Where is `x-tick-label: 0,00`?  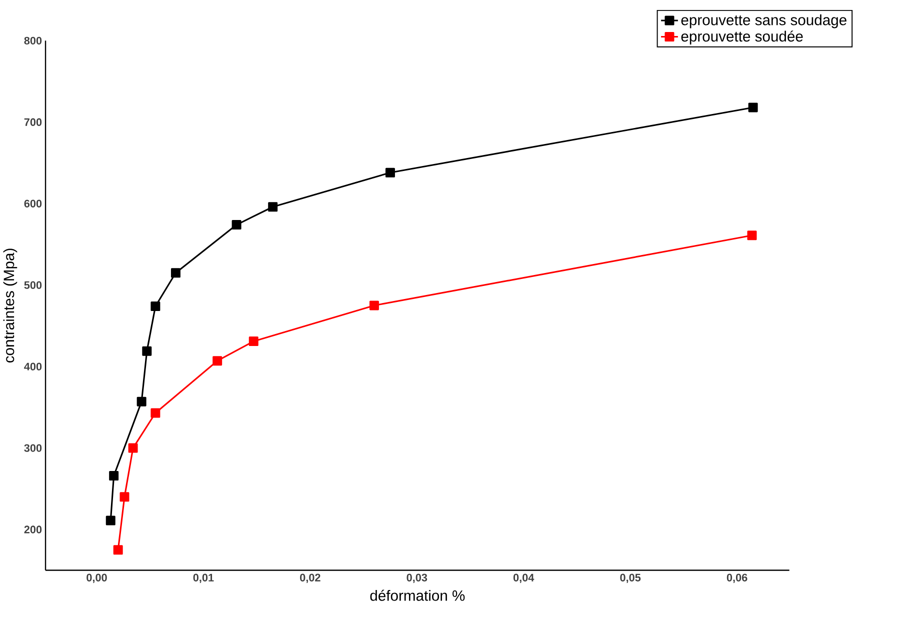
x-tick-label: 0,00 is located at coordinates (96, 579).